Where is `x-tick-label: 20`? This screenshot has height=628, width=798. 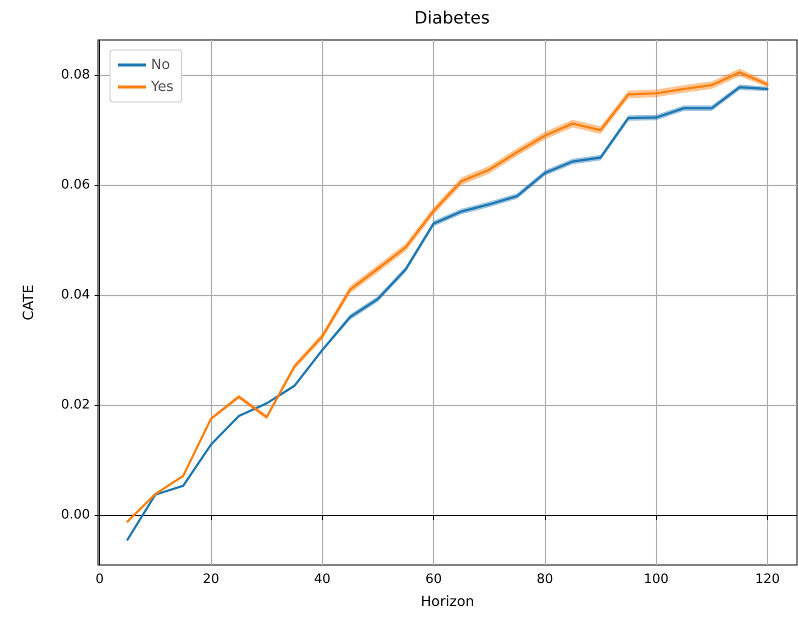
x-tick-label: 20 is located at coordinates (211, 579).